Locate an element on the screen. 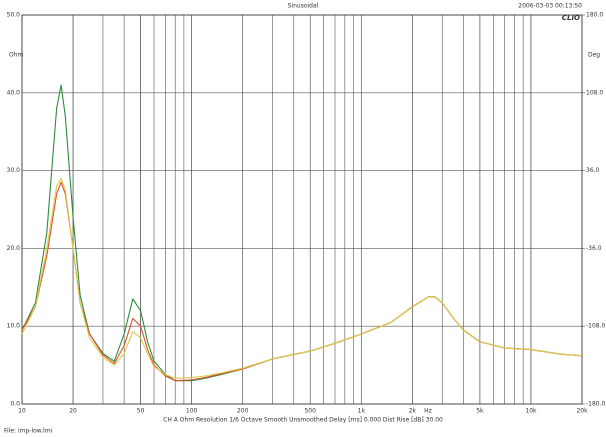  x-tick-label: 10k is located at coordinates (531, 411).